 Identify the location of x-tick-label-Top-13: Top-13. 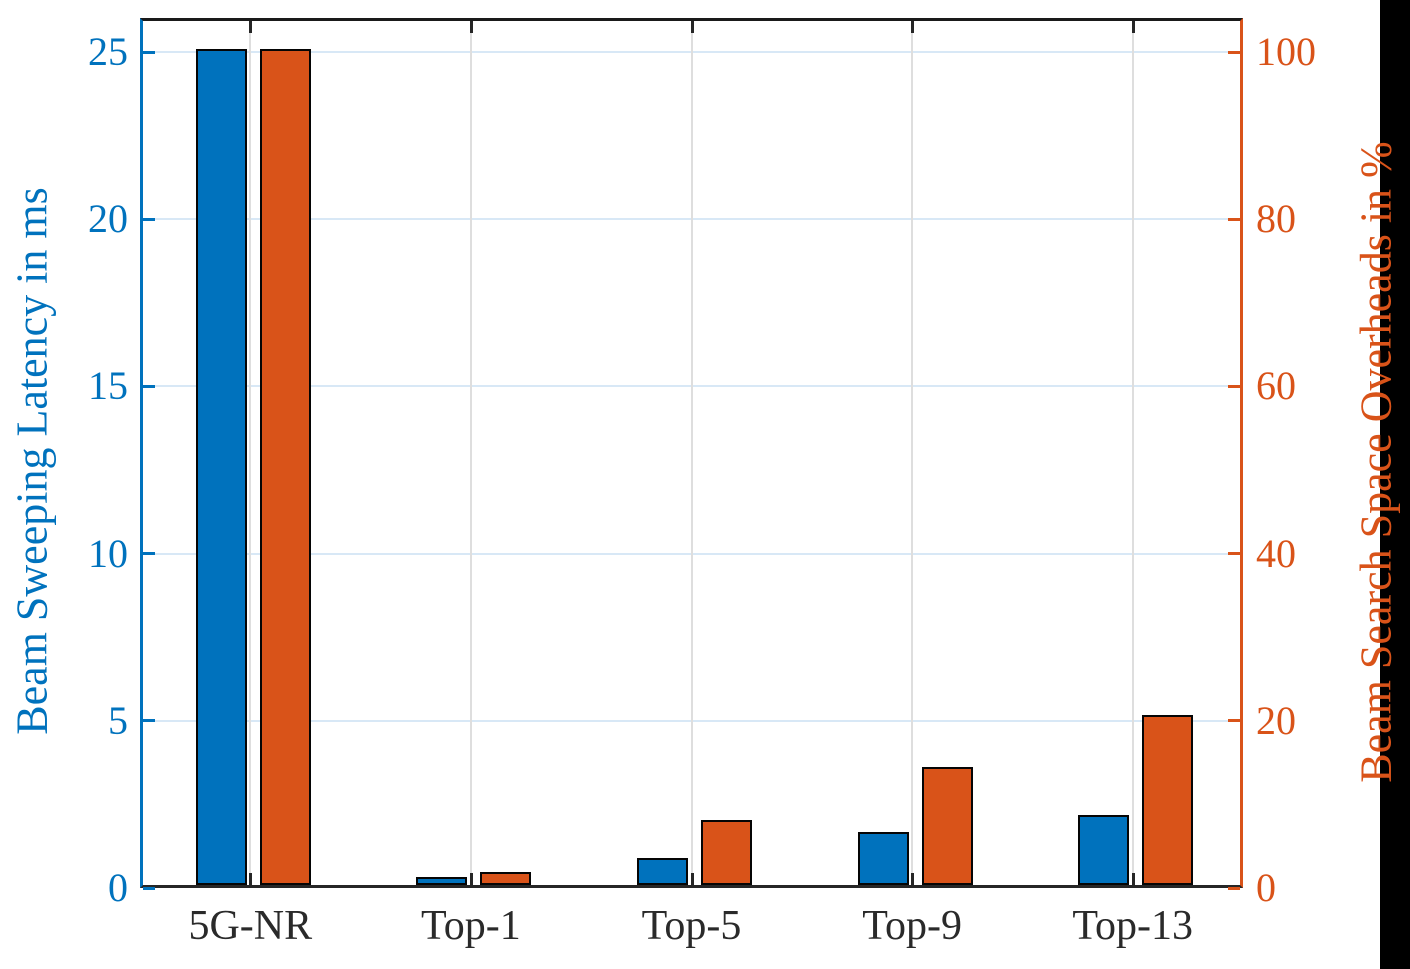
(1133, 926).